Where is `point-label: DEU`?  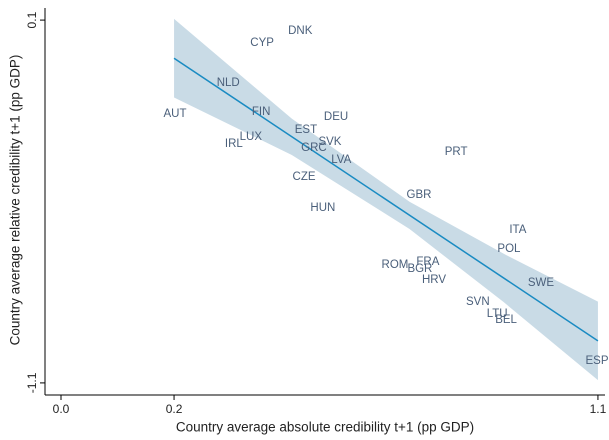 point-label: DEU is located at coordinates (336, 117).